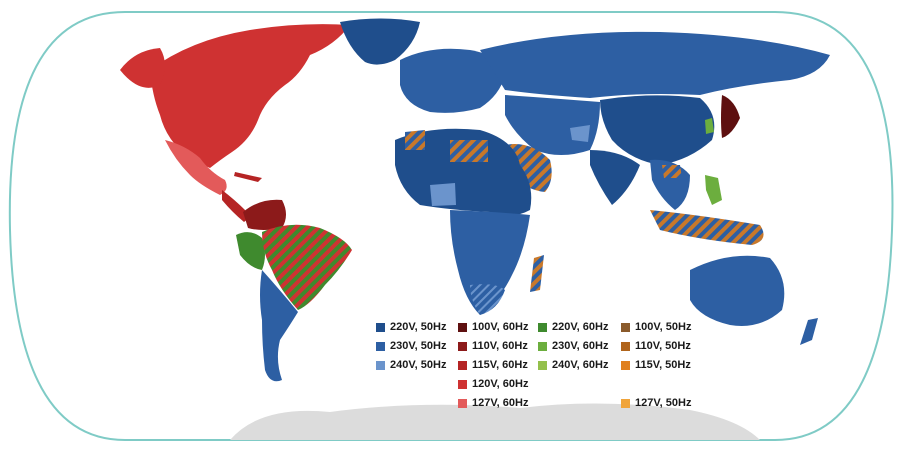 This screenshot has width=900, height=457. What do you see at coordinates (730, 116) in the screenshot?
I see `japan` at bounding box center [730, 116].